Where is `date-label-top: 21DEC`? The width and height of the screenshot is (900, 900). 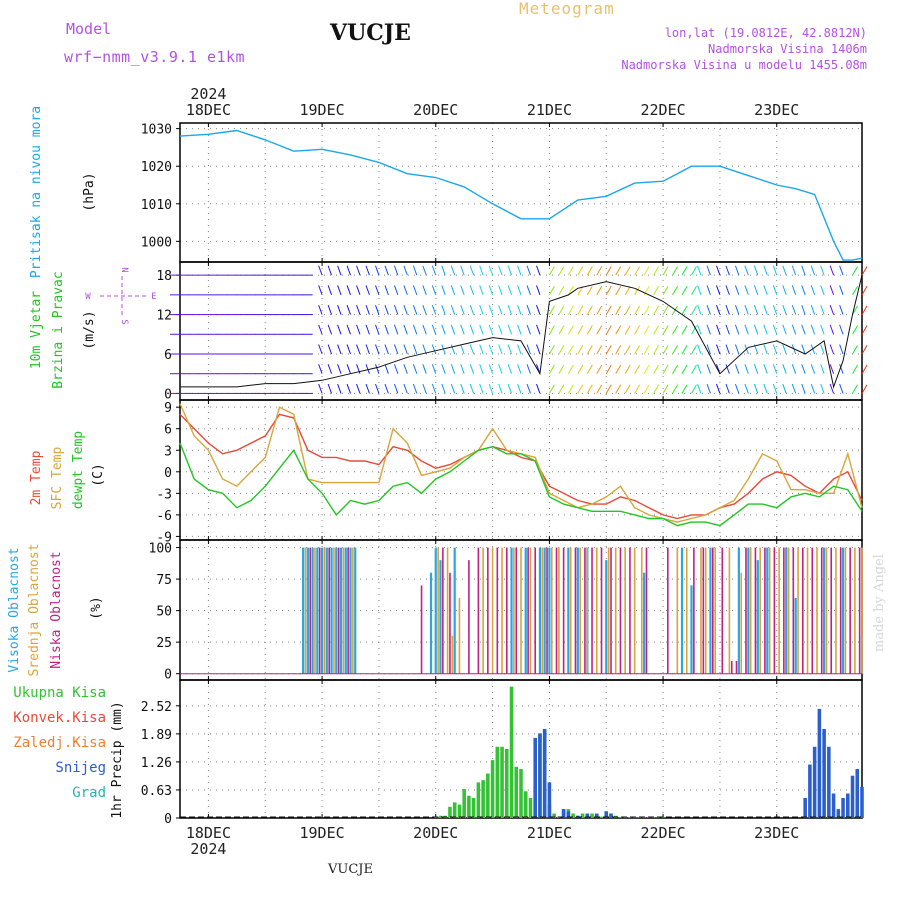
date-label-top: 21DEC is located at coordinates (549, 110).